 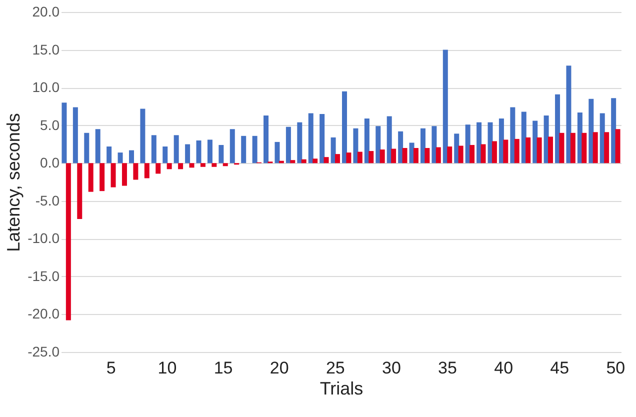 I want to click on y-tick-label: -10.0, so click(x=44, y=238).